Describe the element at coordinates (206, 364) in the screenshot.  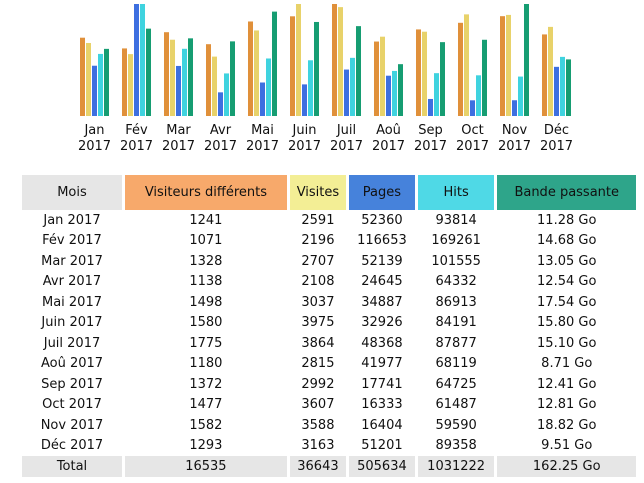
I see `cell-visitors: 1180` at that location.